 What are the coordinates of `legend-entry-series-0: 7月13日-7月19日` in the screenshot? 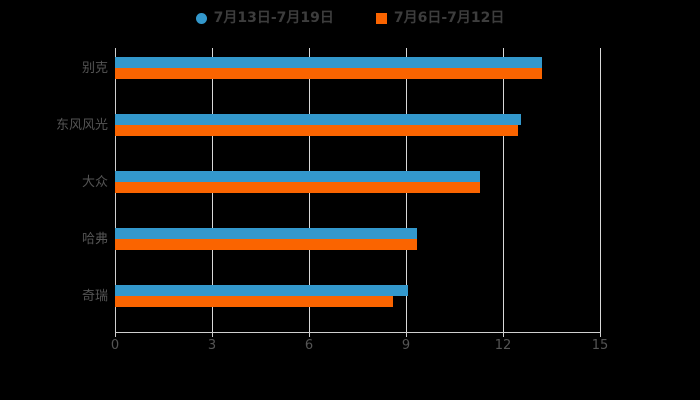 It's located at (264, 18).